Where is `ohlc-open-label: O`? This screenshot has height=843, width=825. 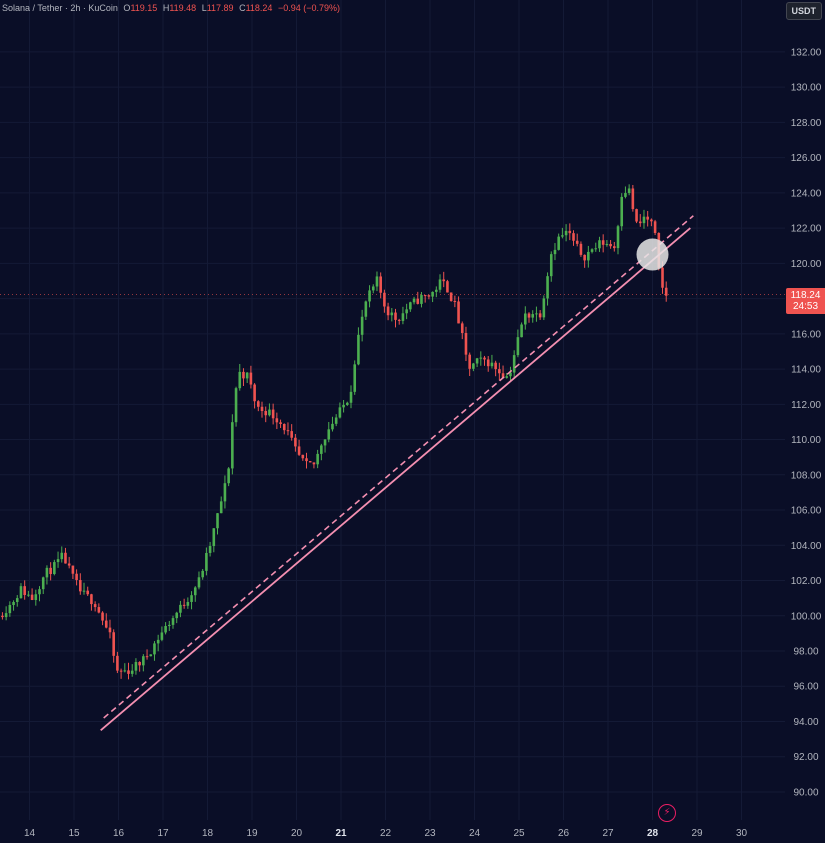
ohlc-open-label: O is located at coordinates (127, 8).